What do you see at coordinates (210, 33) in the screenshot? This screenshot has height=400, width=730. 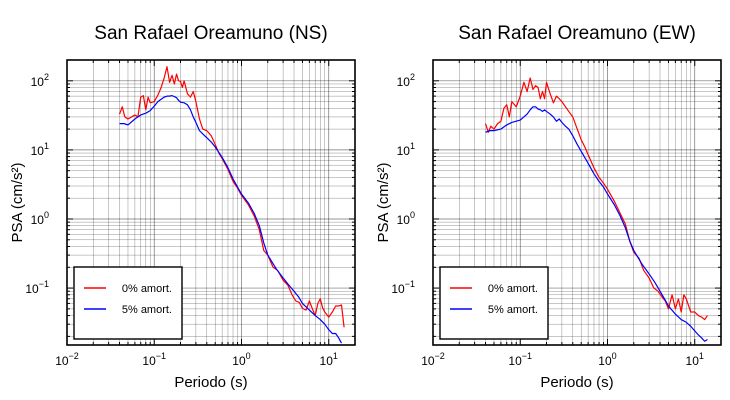 I see `chart-title: San Rafael Oreamuno (NS)` at bounding box center [210, 33].